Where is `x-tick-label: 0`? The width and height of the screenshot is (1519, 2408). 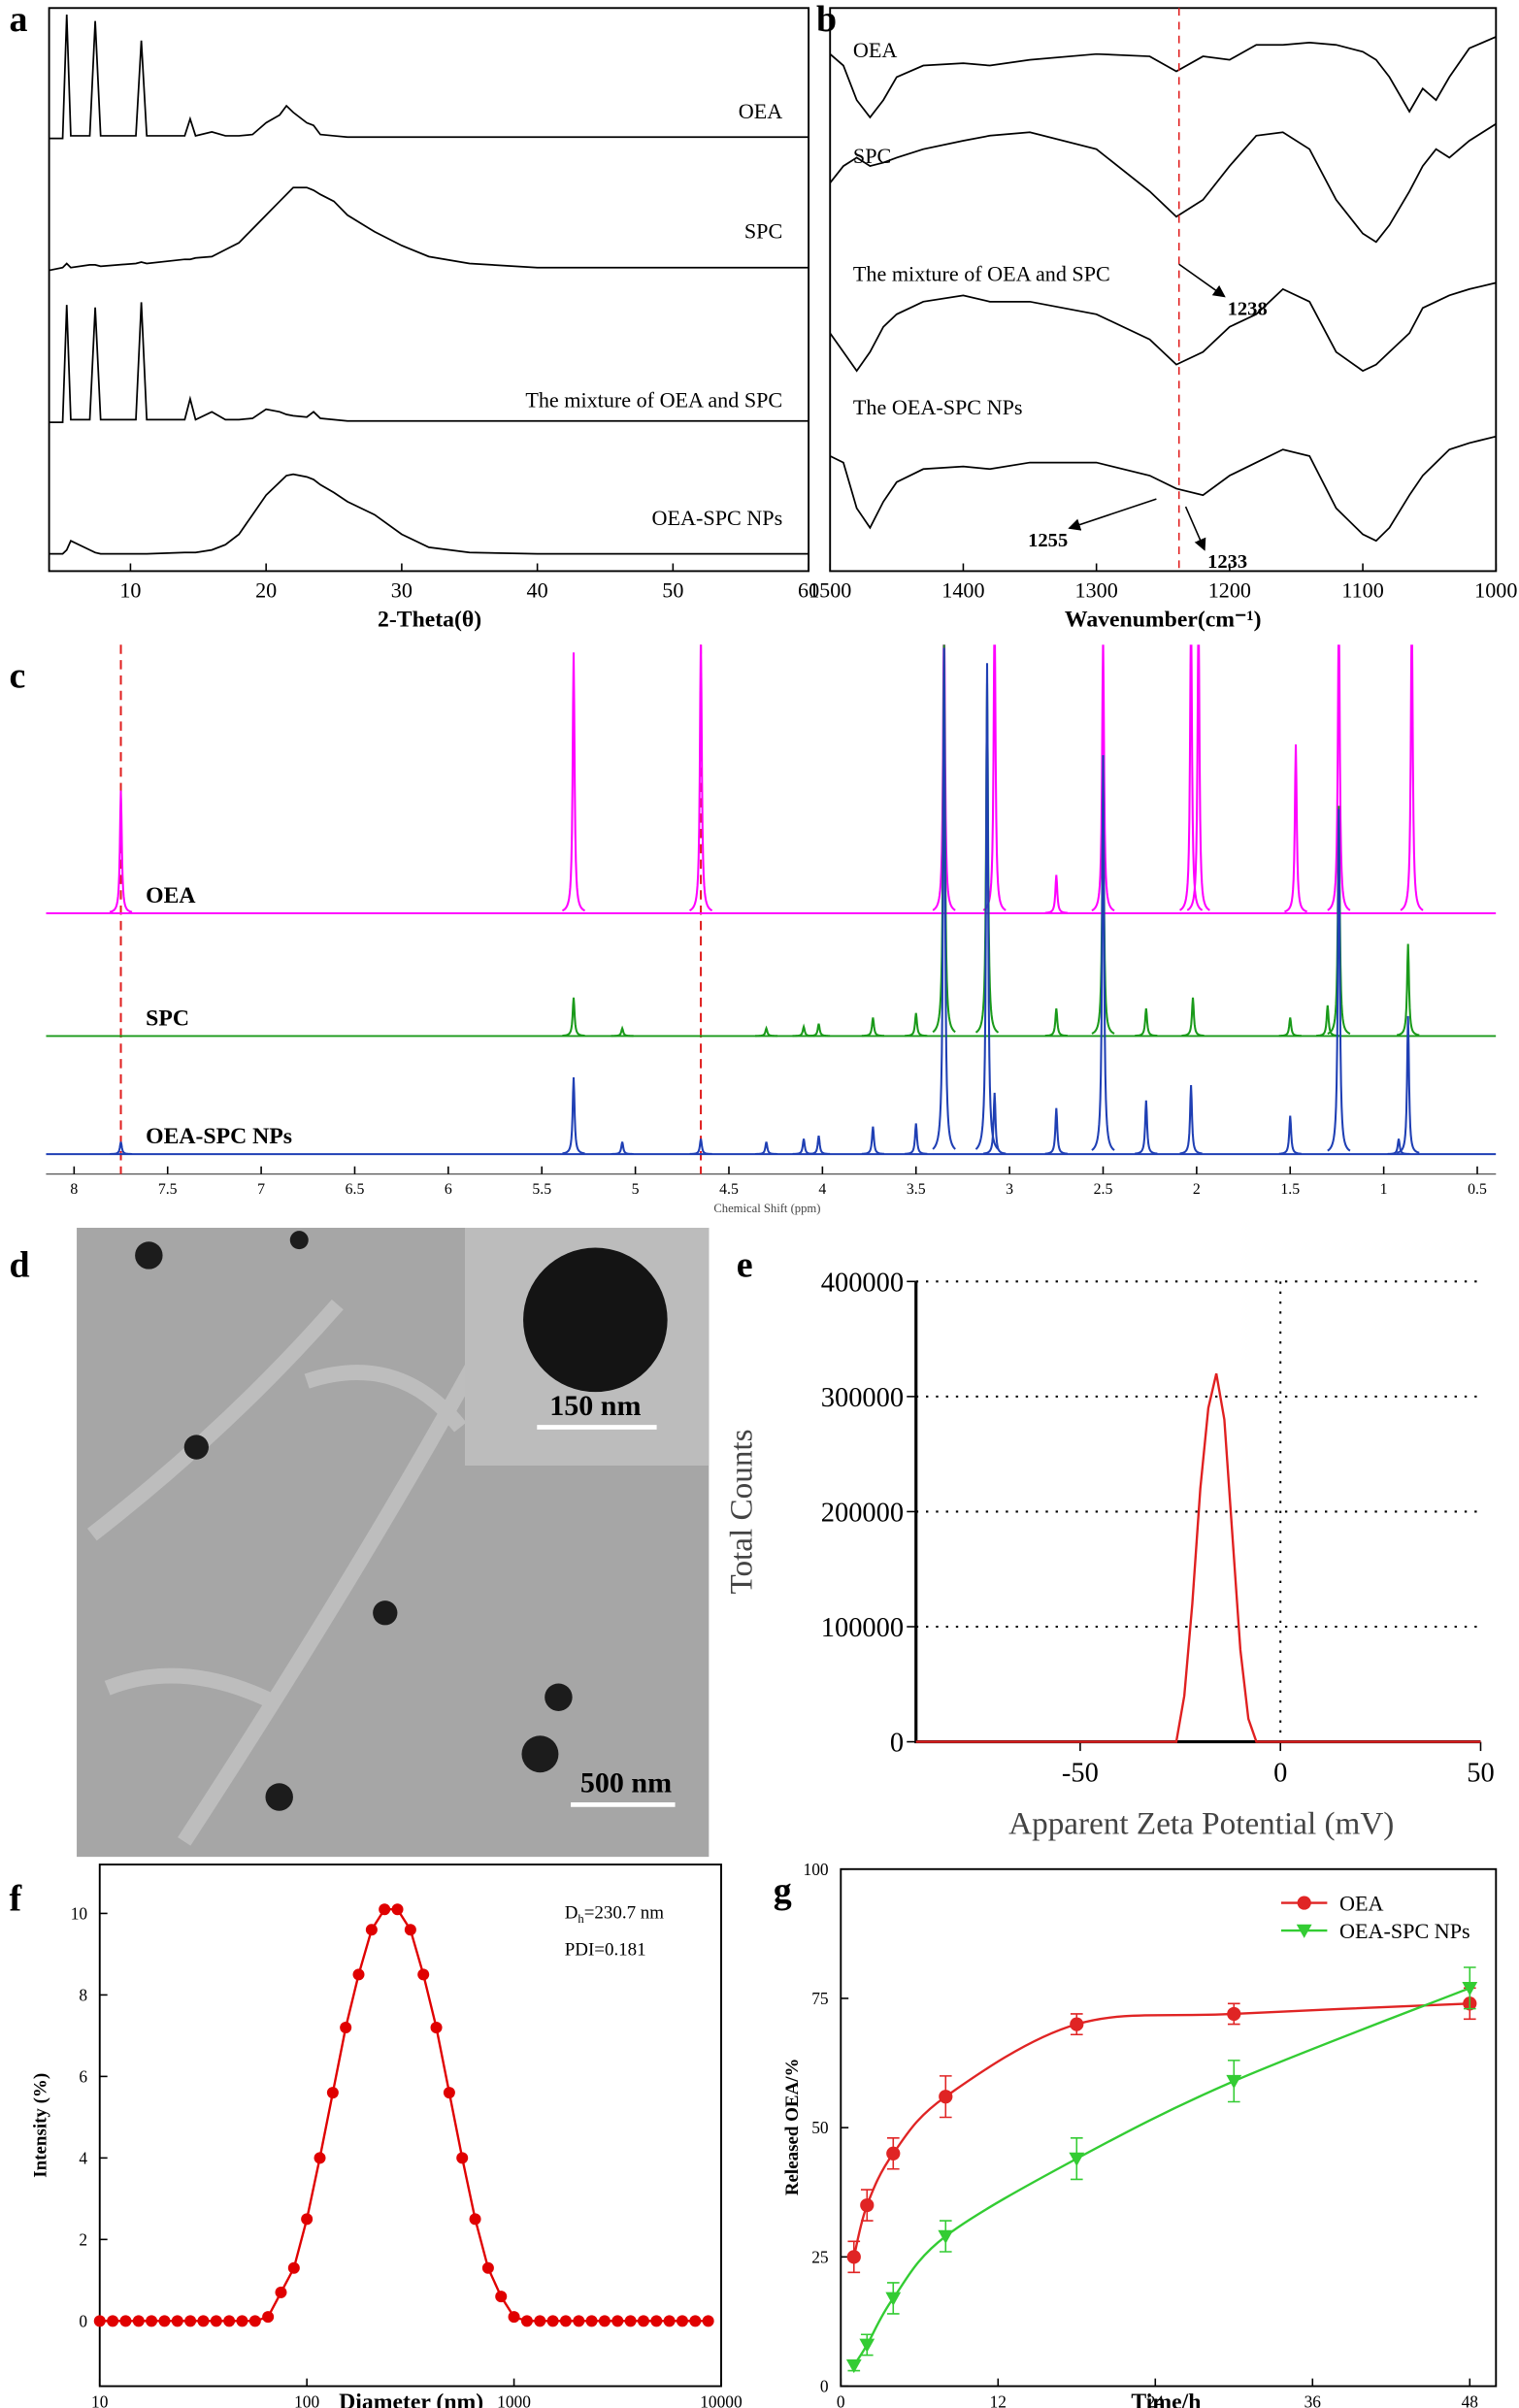 x-tick-label: 0 is located at coordinates (841, 2400).